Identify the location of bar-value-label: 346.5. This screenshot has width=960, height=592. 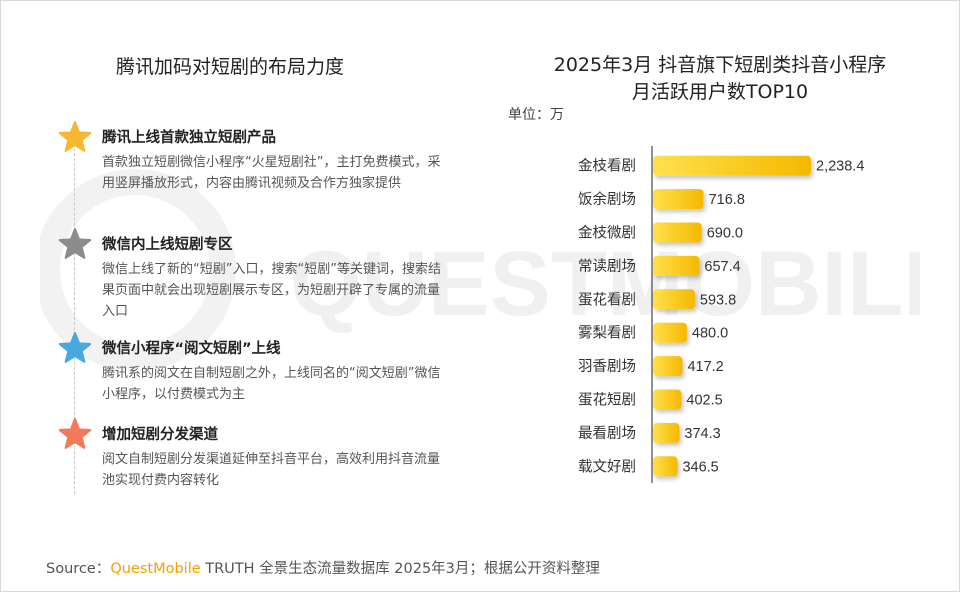
(700, 467).